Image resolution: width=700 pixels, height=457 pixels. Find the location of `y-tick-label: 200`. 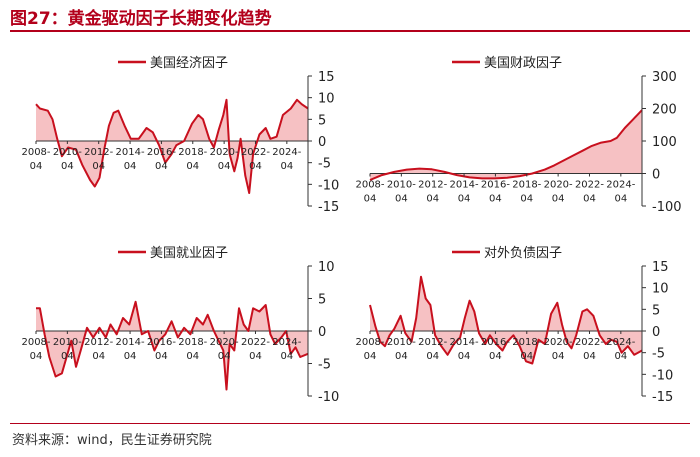

y-tick-label: 200 is located at coordinates (664, 110).